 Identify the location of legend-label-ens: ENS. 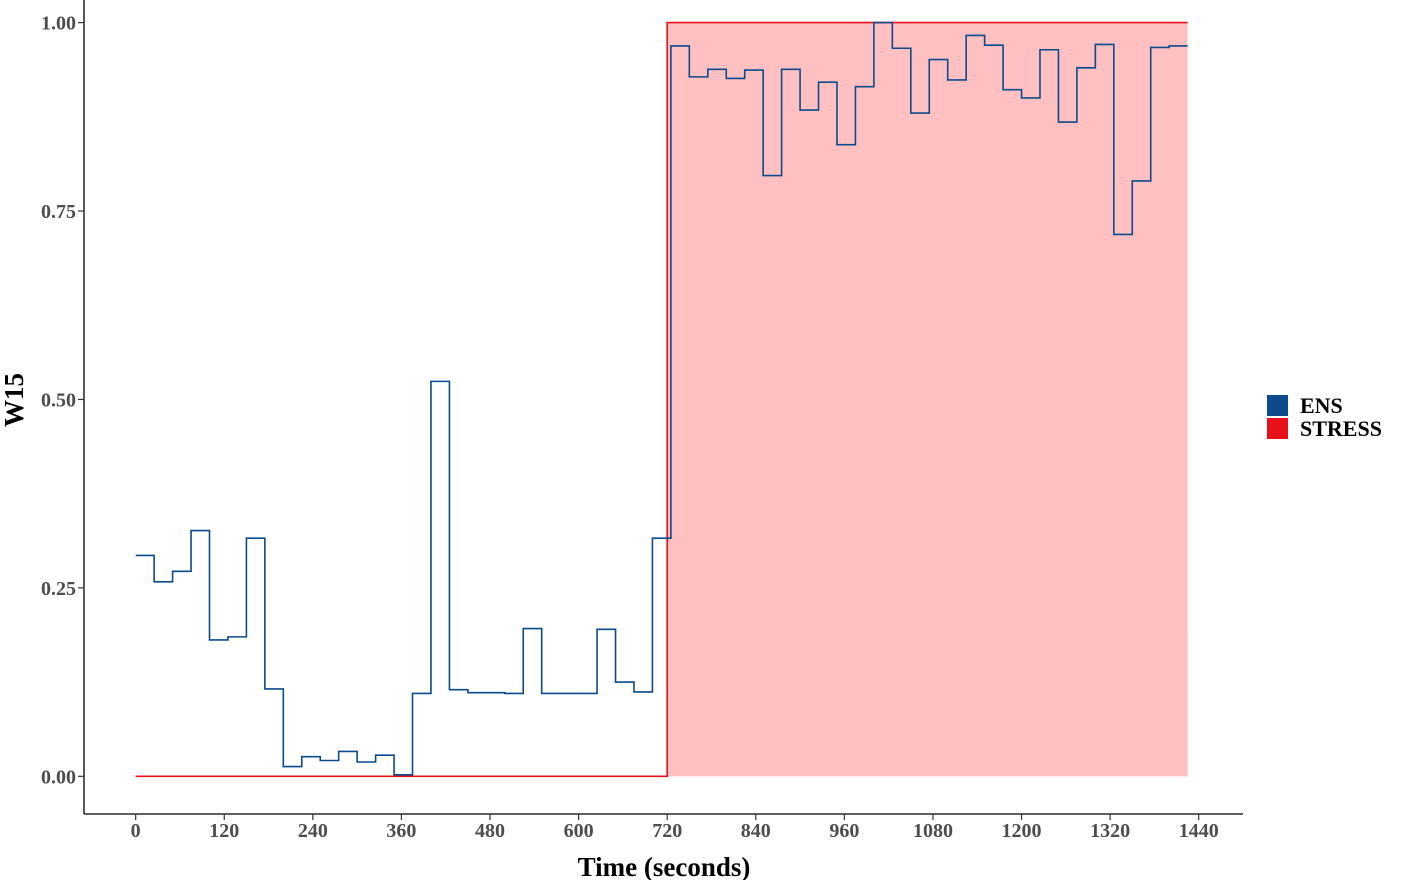
(1321, 405).